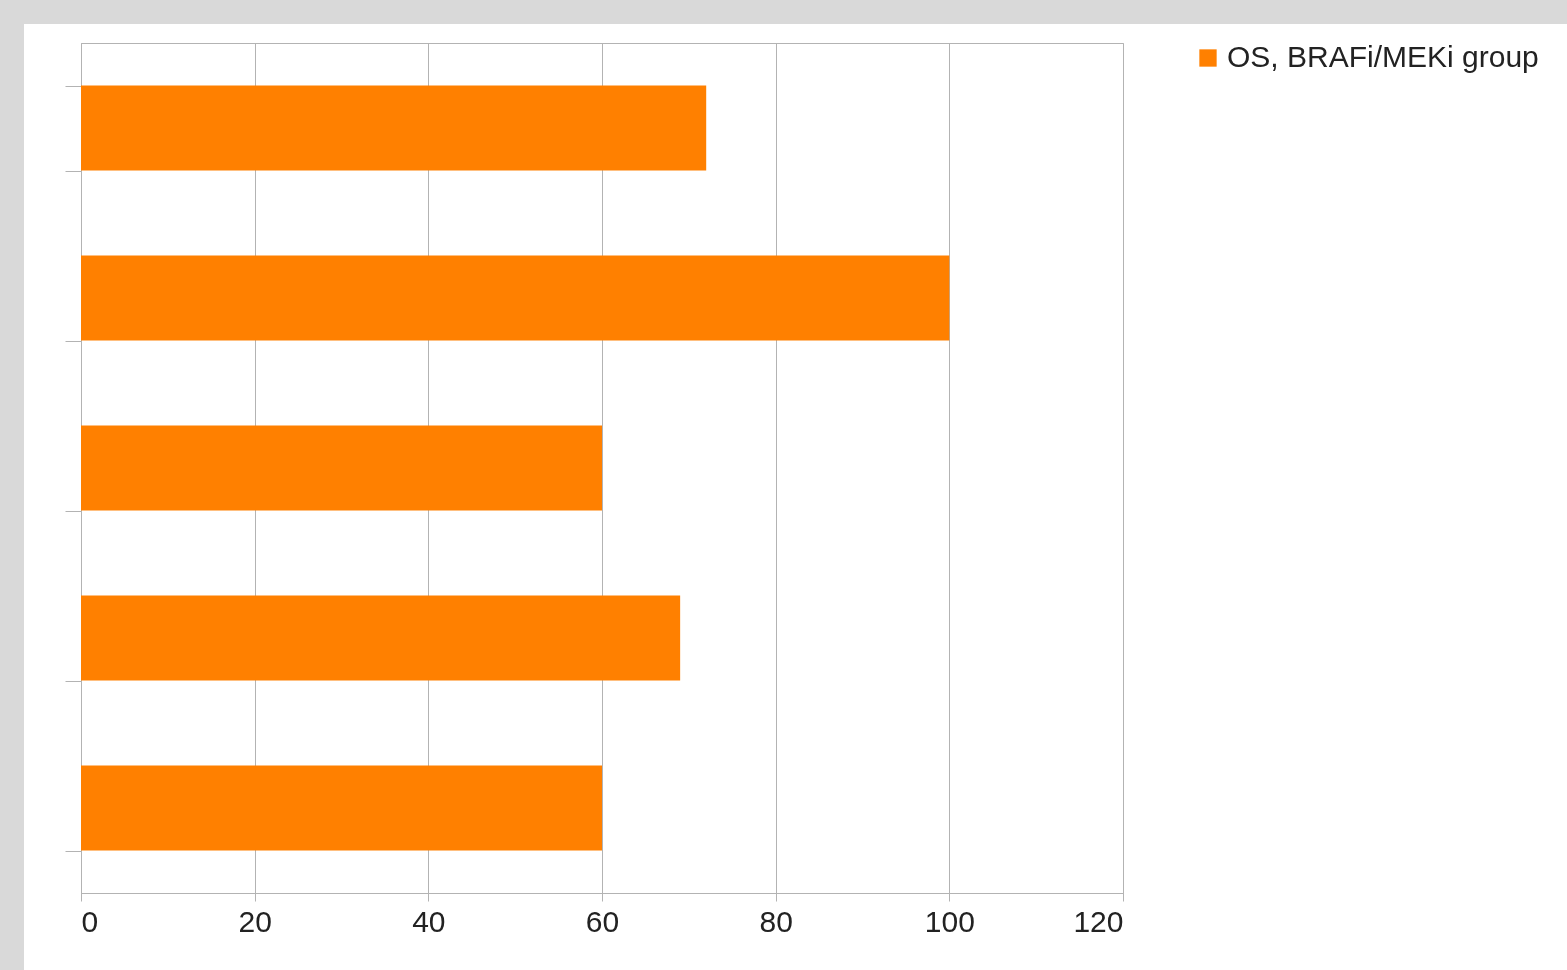  I want to click on x-tick-label: 40, so click(429, 921).